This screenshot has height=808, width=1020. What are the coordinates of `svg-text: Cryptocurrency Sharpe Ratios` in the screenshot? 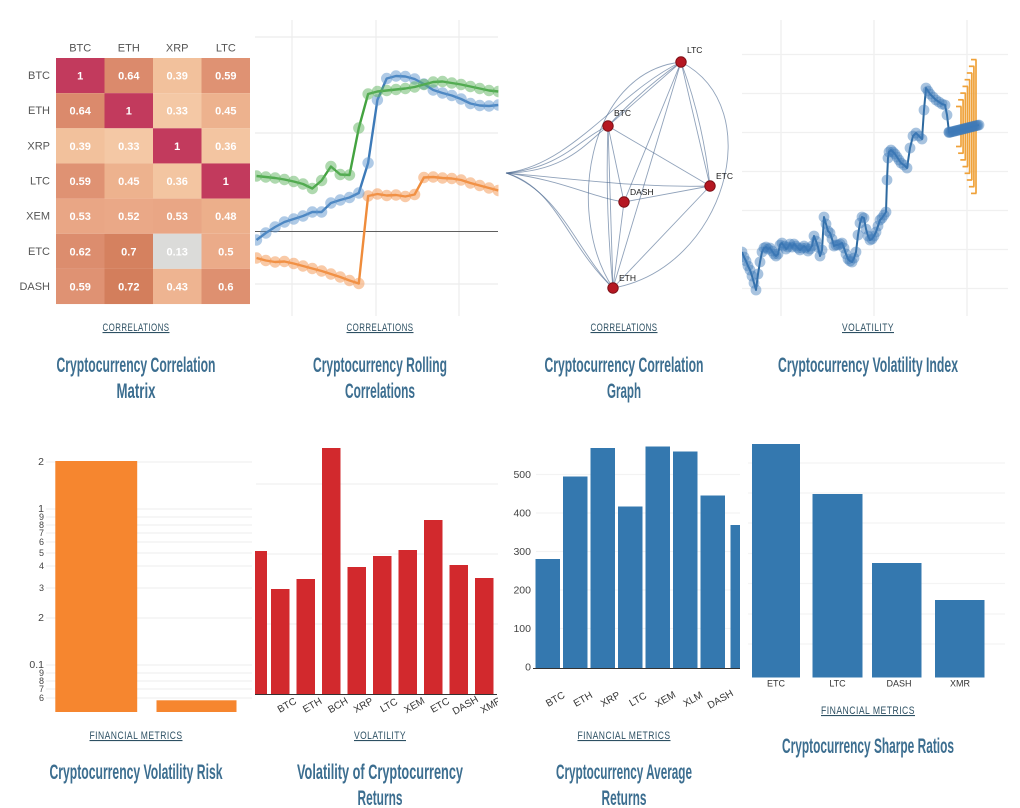 It's located at (868, 746).